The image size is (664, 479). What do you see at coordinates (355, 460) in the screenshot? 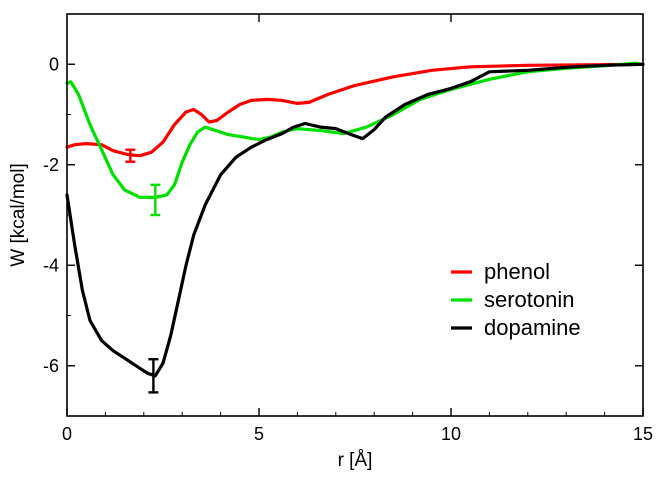
I see `x-axis-label: r [Å]` at bounding box center [355, 460].